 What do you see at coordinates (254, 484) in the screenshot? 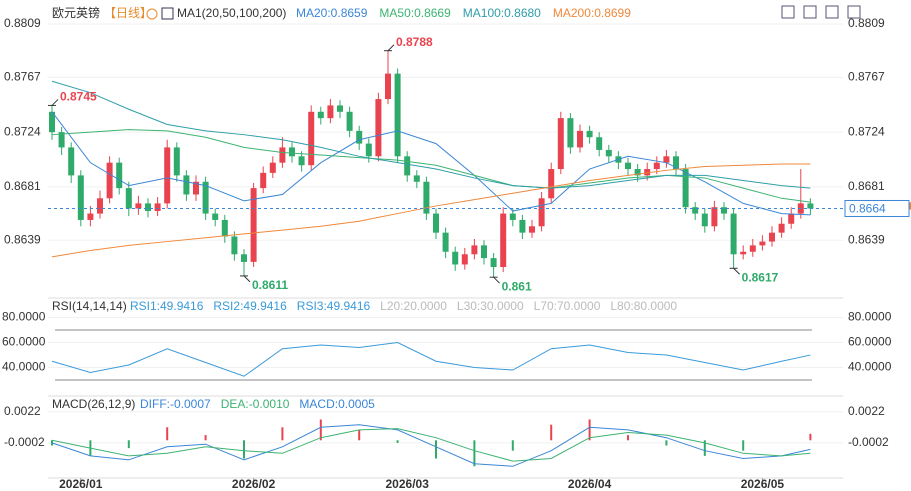
I see `x-tick-label: 2026/02` at bounding box center [254, 484].